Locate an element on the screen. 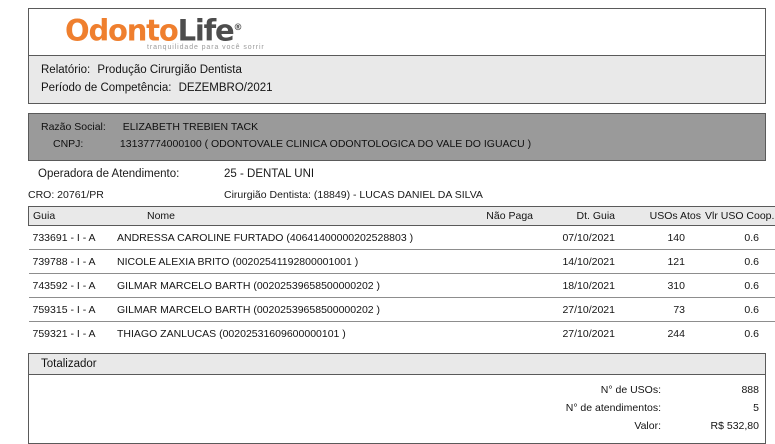 The width and height of the screenshot is (775, 444). periodo-label: Período de Competência: is located at coordinates (106, 88).